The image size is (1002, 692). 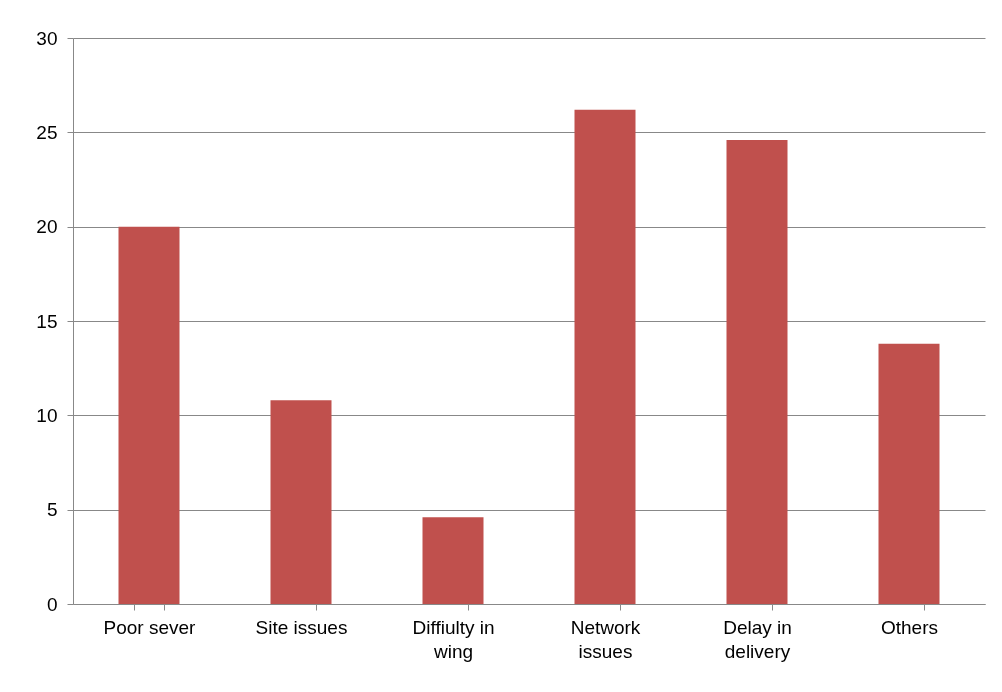 I want to click on x-tick-label: Site issues, so click(x=301, y=627).